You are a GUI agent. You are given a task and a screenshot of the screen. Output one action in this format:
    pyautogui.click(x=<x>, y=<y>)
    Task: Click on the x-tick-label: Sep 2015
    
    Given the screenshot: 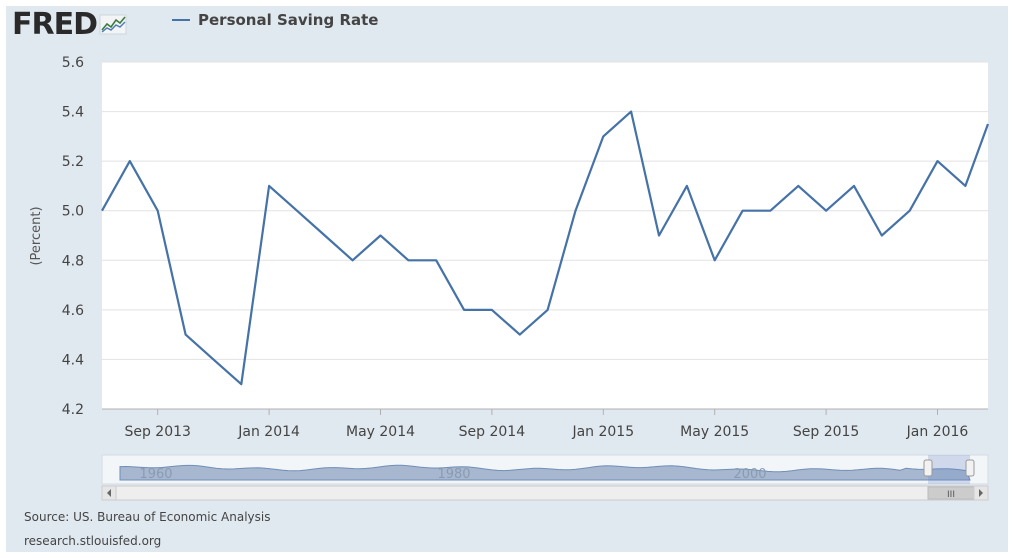 What is the action you would take?
    pyautogui.click(x=826, y=432)
    